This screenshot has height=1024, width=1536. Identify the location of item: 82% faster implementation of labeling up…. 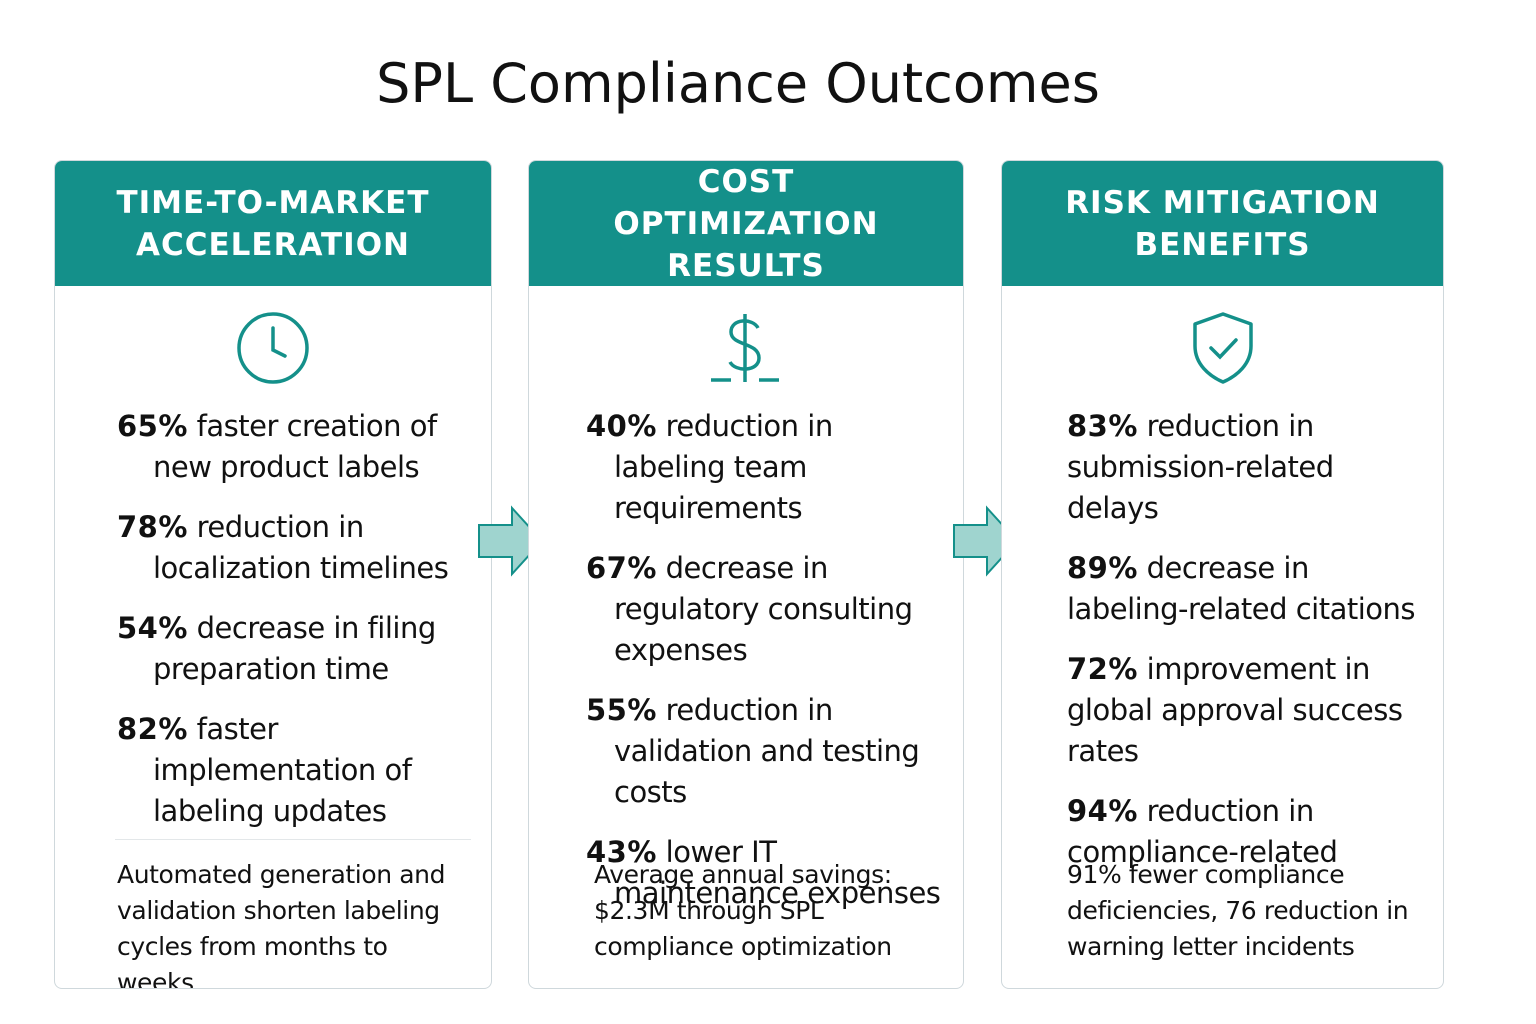
(294, 770).